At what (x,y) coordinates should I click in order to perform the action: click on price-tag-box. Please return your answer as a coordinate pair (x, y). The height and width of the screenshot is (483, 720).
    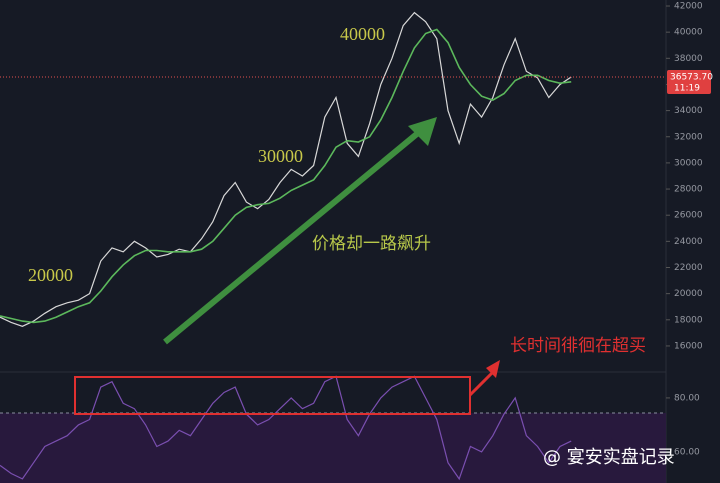
    Looking at the image, I should click on (689, 81).